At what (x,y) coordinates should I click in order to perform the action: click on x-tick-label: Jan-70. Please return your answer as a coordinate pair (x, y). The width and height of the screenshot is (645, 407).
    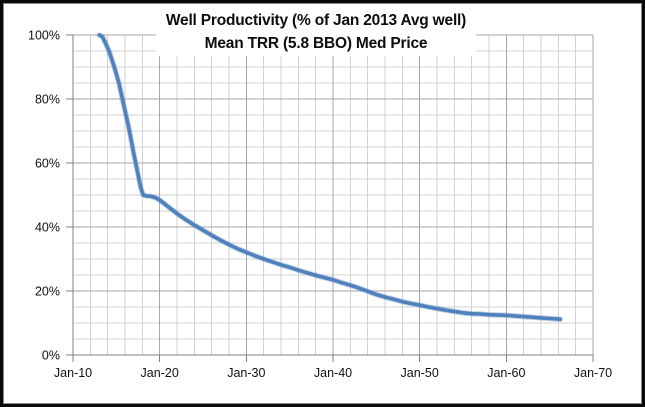
    Looking at the image, I should click on (593, 373).